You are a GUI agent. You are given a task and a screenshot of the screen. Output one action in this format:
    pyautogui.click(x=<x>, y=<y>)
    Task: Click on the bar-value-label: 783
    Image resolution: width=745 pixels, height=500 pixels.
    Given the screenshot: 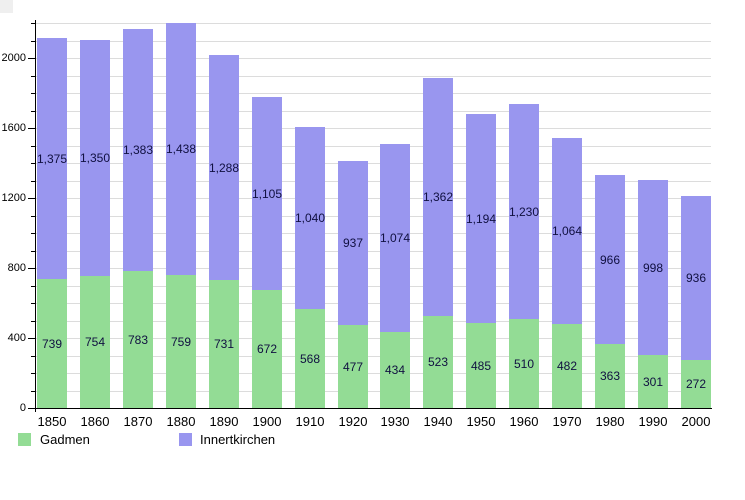 What is the action you would take?
    pyautogui.click(x=138, y=340)
    